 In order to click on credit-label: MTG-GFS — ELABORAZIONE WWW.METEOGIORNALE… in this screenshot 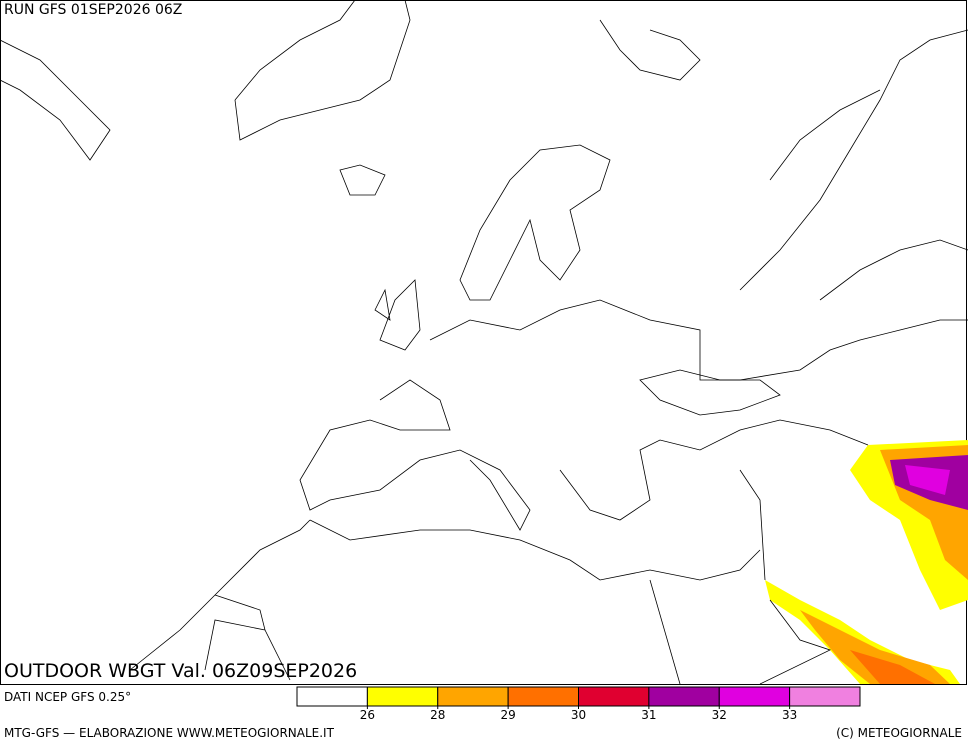, I will do `click(169, 733)`.